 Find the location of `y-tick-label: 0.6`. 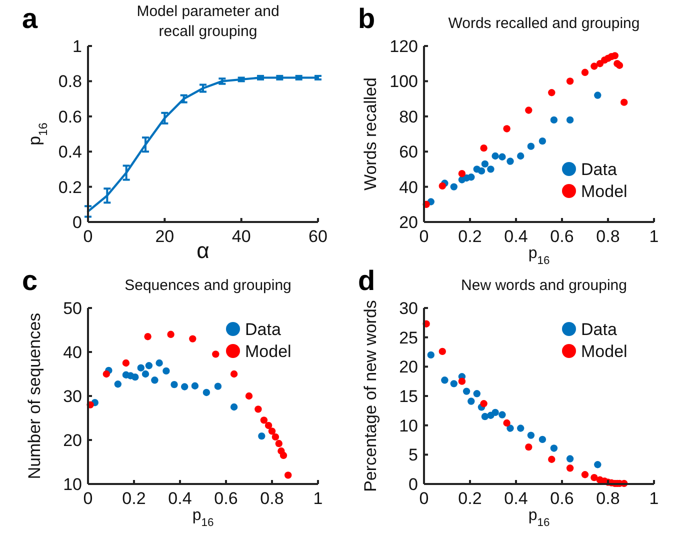

y-tick-label: 0.6 is located at coordinates (70, 116).